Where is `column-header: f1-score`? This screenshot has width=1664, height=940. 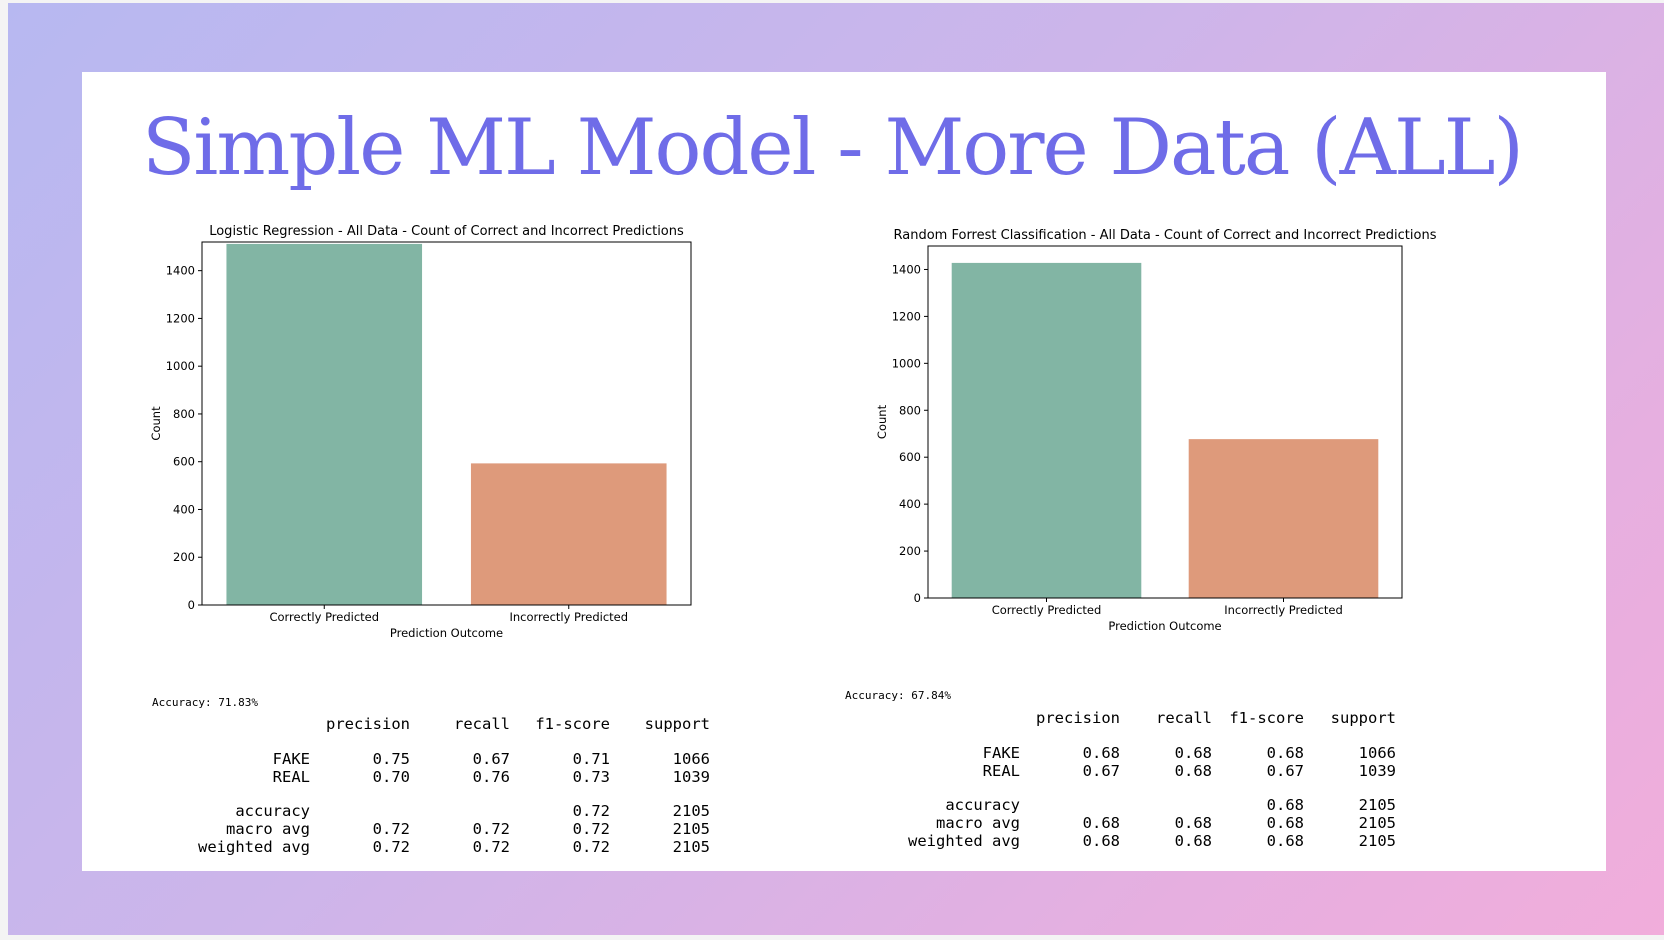 column-header: f1-score is located at coordinates (572, 724).